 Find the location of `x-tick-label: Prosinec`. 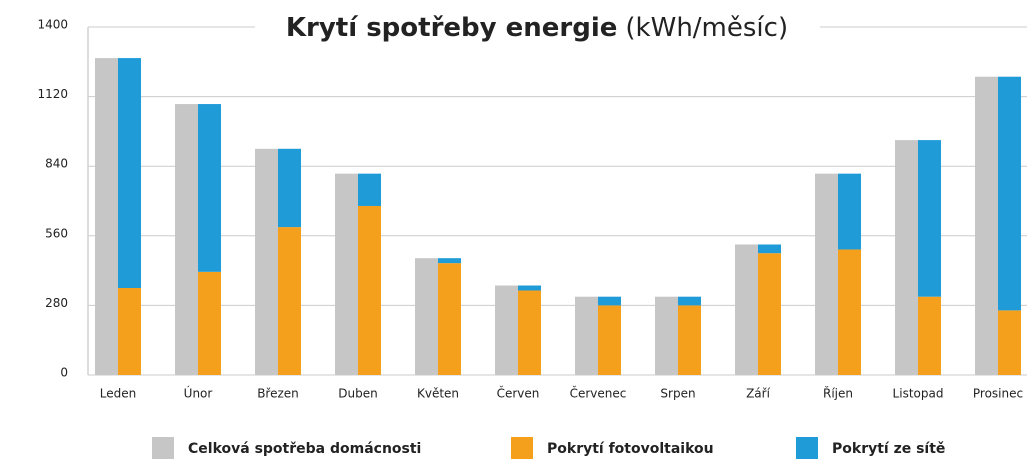

x-tick-label: Prosinec is located at coordinates (998, 394).